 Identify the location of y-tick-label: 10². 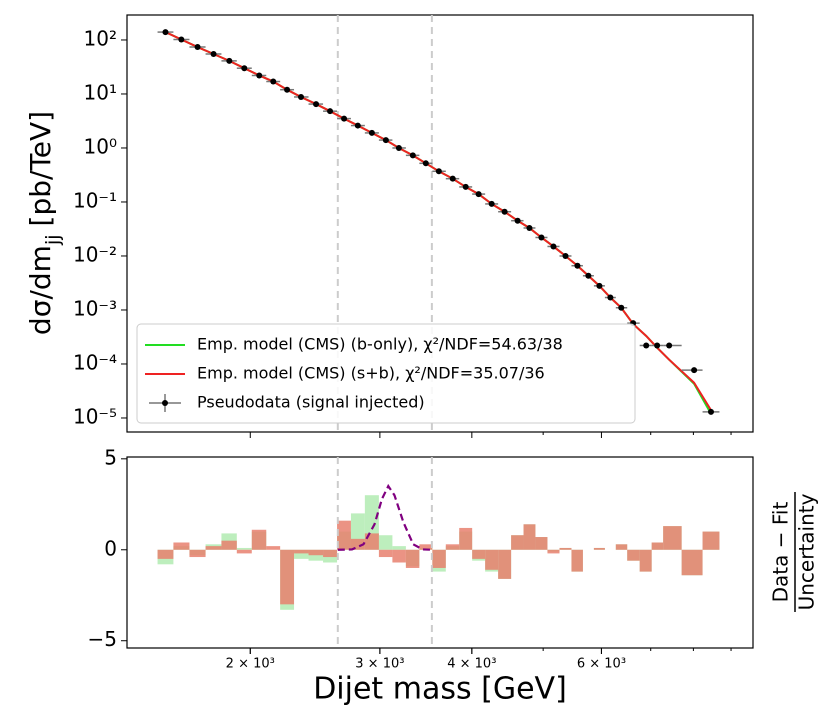
(100, 38).